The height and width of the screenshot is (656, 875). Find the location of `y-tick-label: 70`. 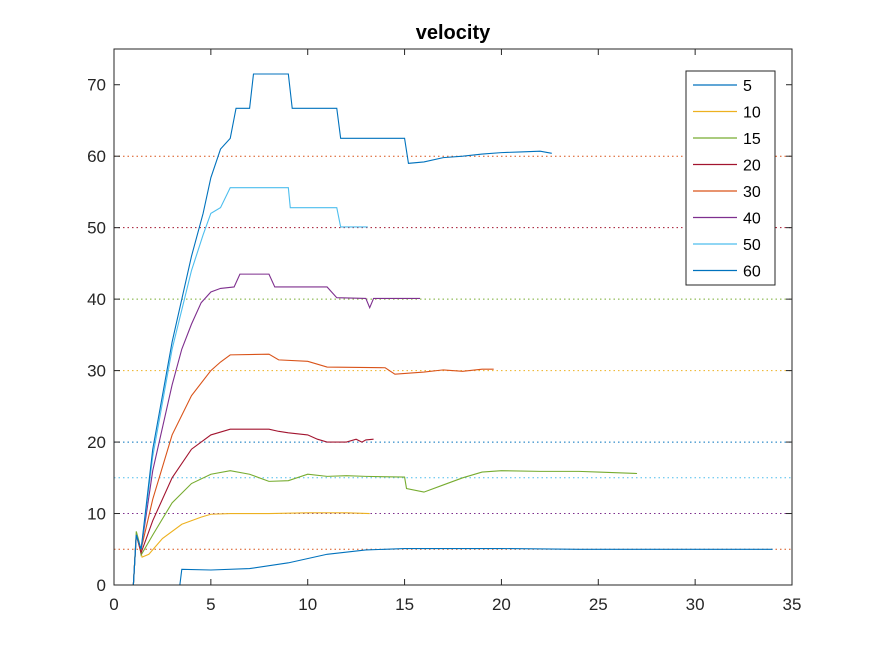

y-tick-label: 70 is located at coordinates (96, 85).